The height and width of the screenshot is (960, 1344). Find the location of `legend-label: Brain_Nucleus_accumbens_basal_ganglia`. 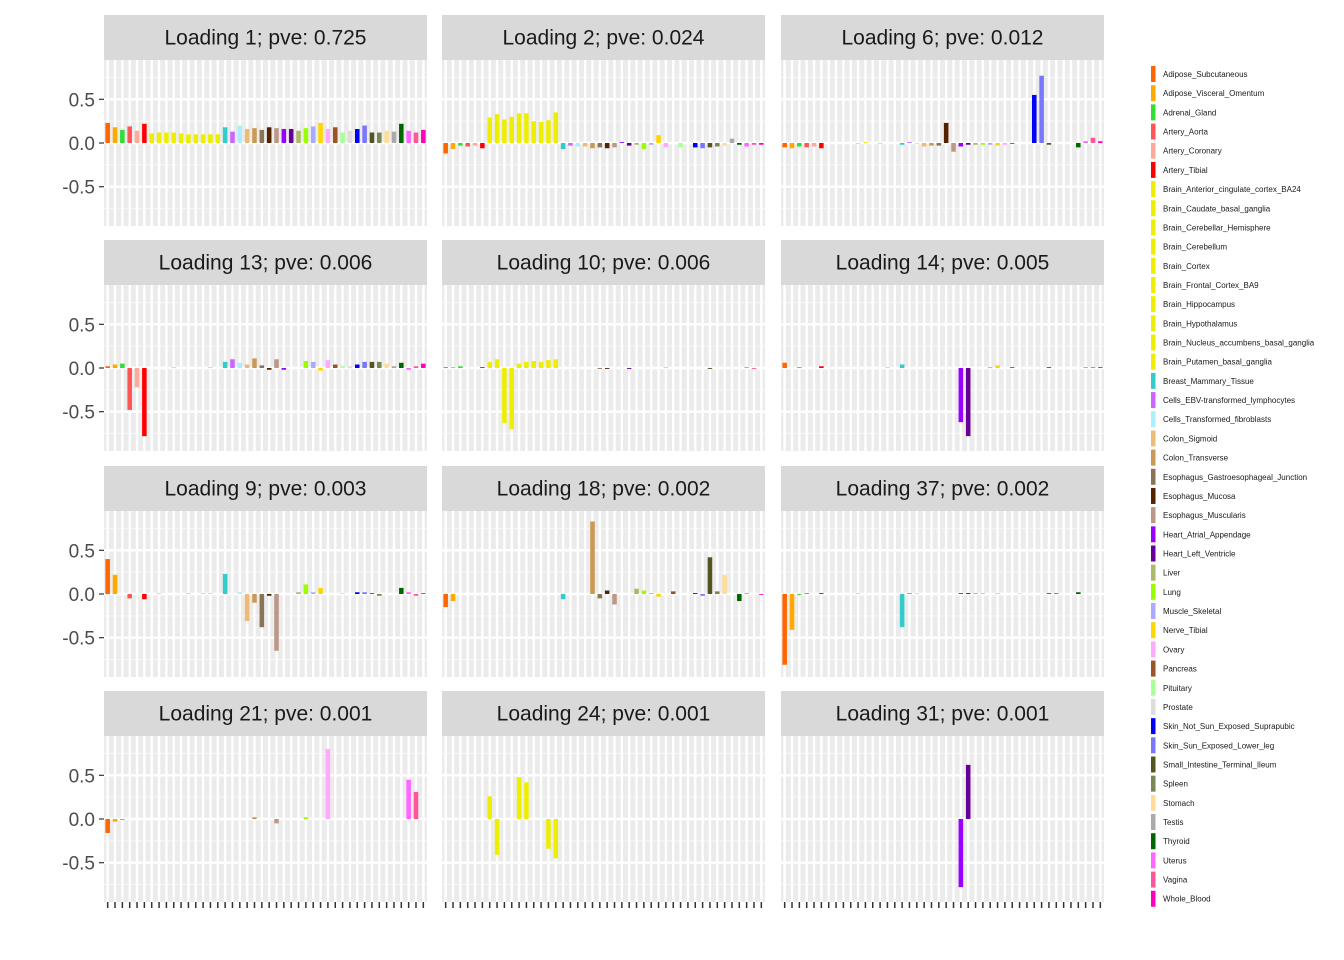

legend-label: Brain_Nucleus_accumbens_basal_ganglia is located at coordinates (1239, 343).